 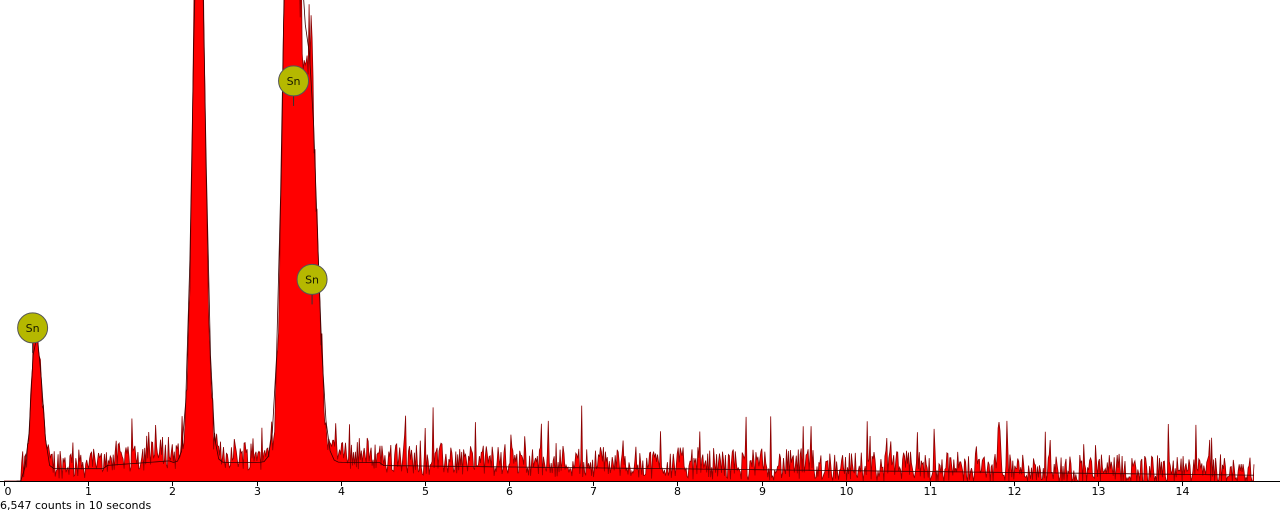 What do you see at coordinates (762, 491) in the screenshot?
I see `x-tick-label: 9` at bounding box center [762, 491].